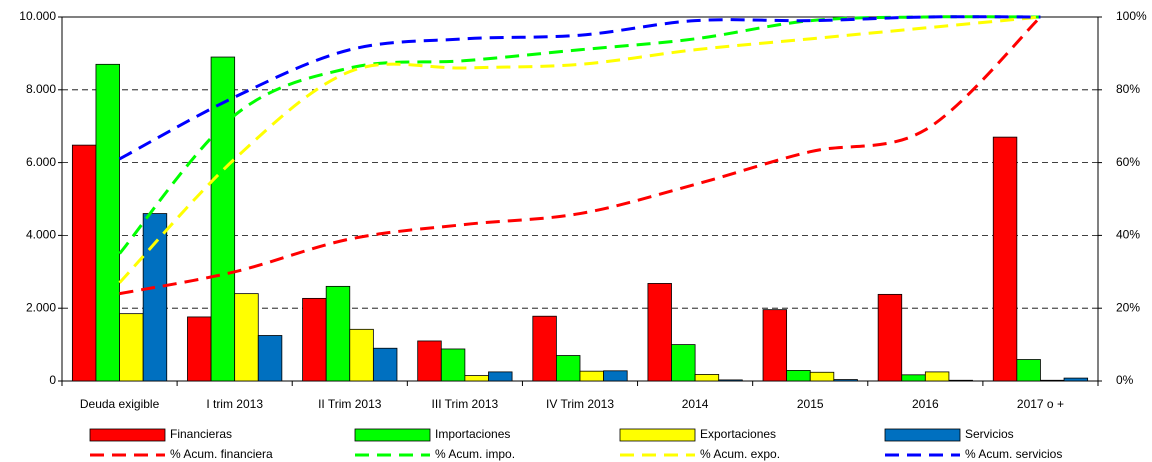 This screenshot has width=1152, height=462. Describe the element at coordinates (989, 434) in the screenshot. I see `legend-label: Servicios` at that location.